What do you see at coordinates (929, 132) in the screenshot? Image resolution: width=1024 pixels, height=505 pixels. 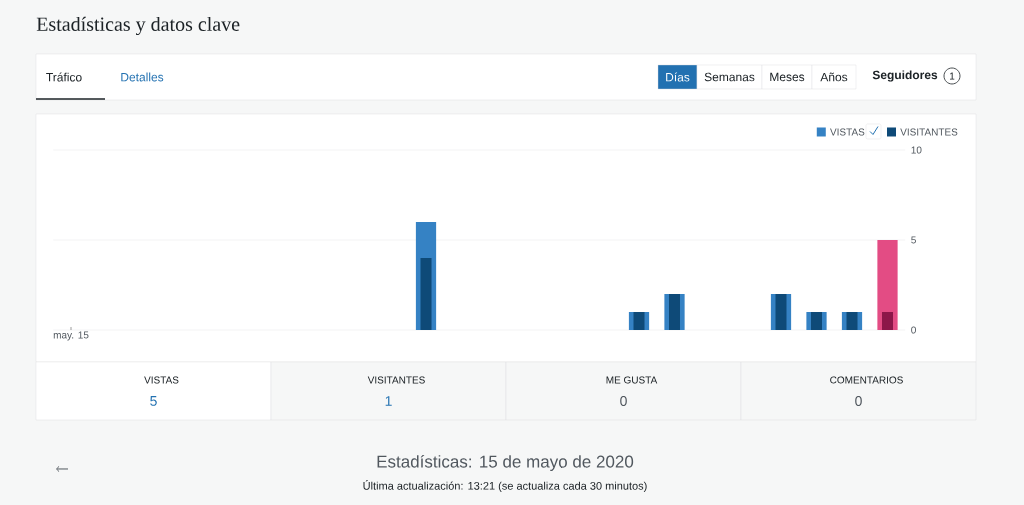 I see `legend-label: VISITANTES` at bounding box center [929, 132].